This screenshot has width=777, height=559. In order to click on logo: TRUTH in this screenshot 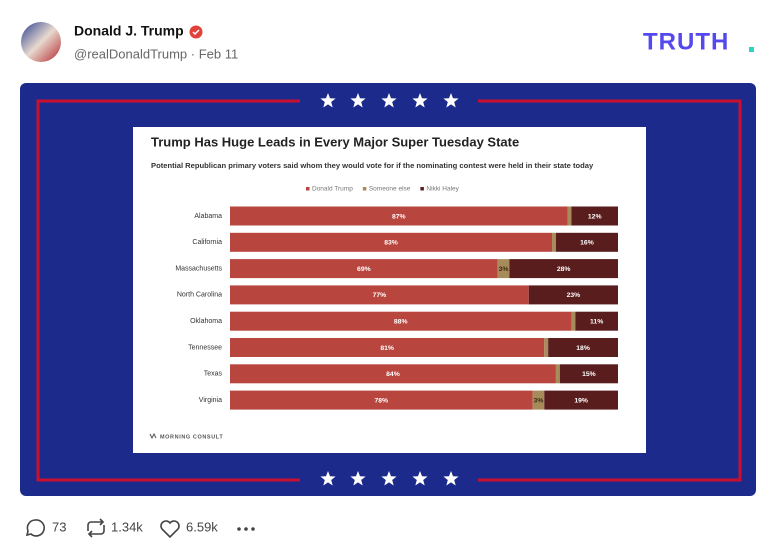, I will do `click(686, 41)`.